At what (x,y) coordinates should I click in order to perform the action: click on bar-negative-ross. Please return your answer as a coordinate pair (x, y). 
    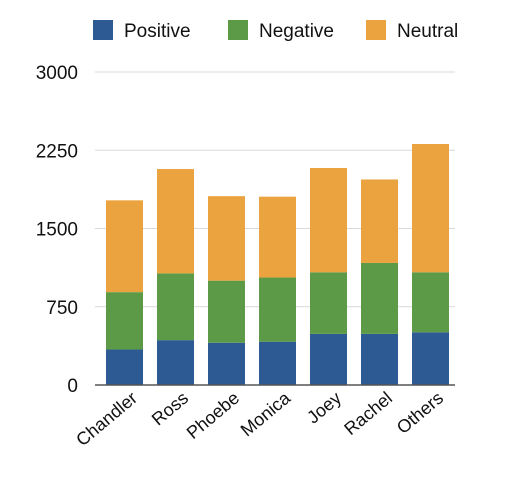
    Looking at the image, I should click on (175, 306).